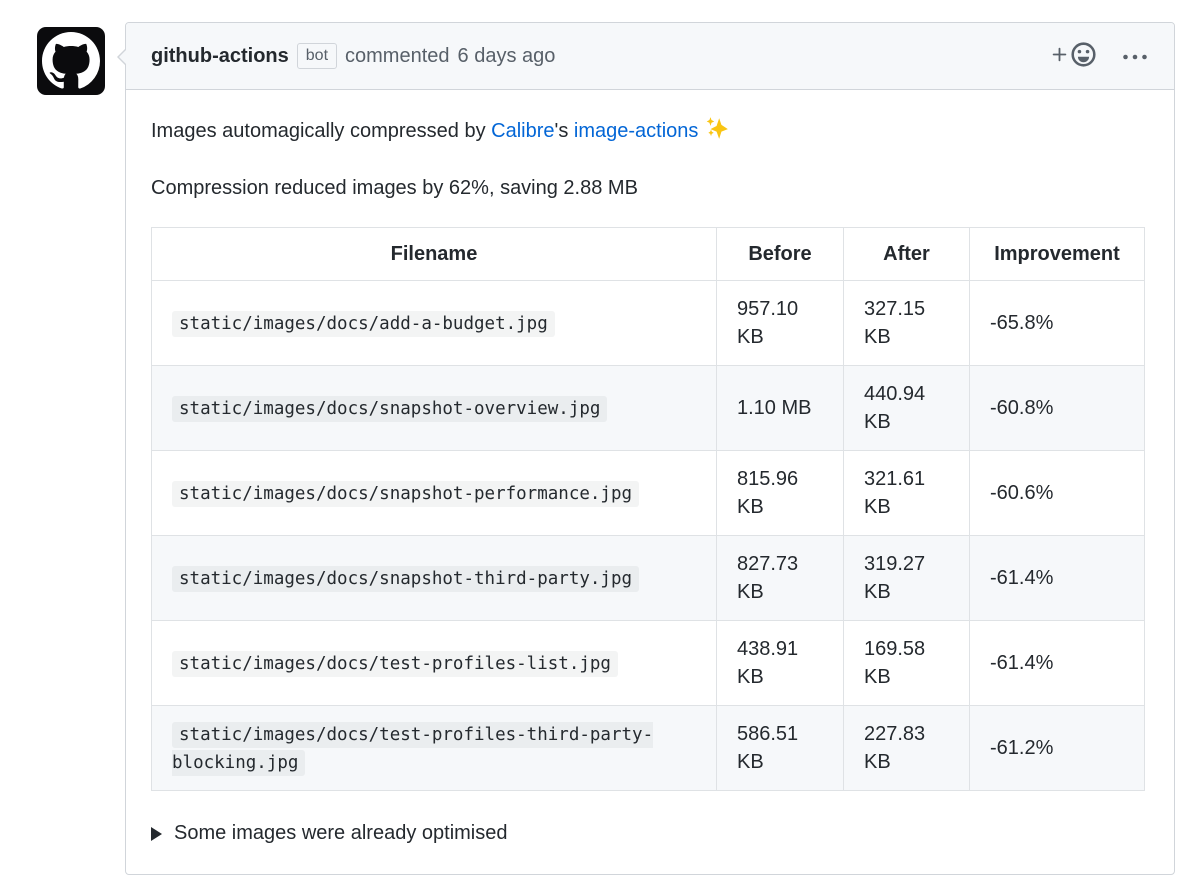  I want to click on before-cell: 827.73 KB, so click(780, 578).